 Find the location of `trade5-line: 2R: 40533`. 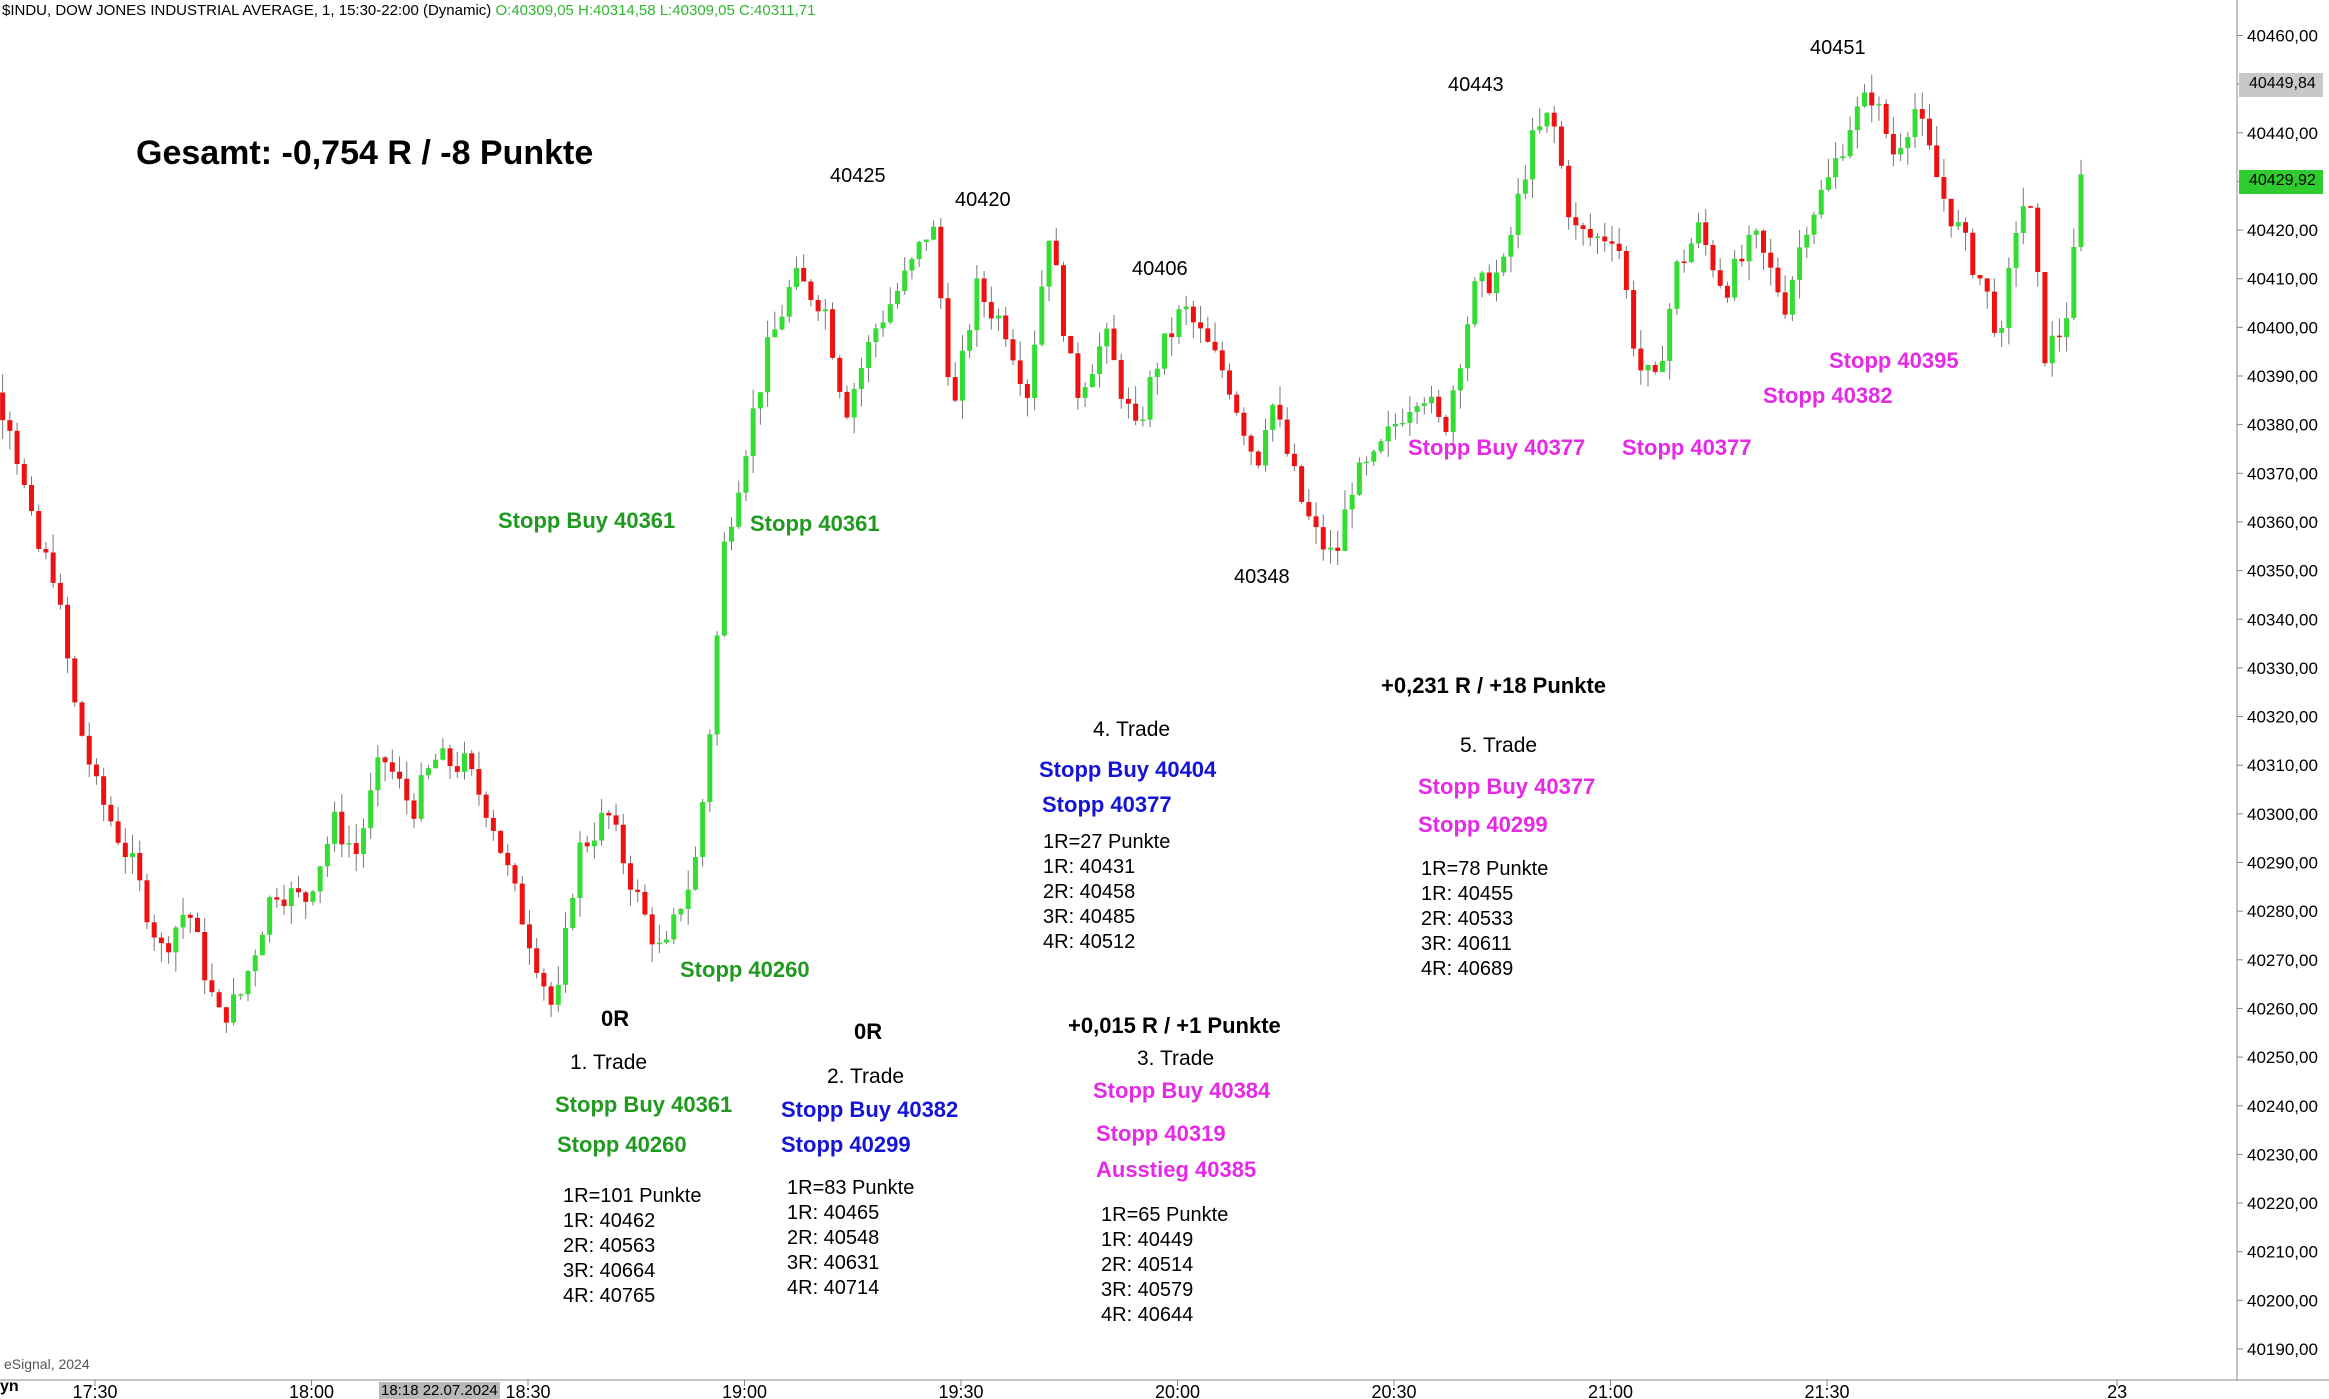

trade5-line: 2R: 40533 is located at coordinates (1467, 919).